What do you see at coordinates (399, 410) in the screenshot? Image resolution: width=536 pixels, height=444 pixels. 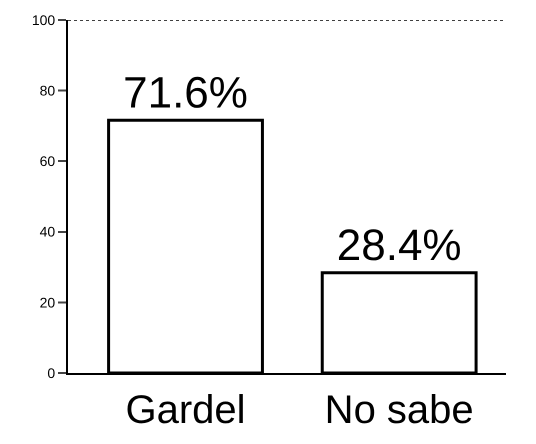 I see `x-tick-label: No sabe` at bounding box center [399, 410].